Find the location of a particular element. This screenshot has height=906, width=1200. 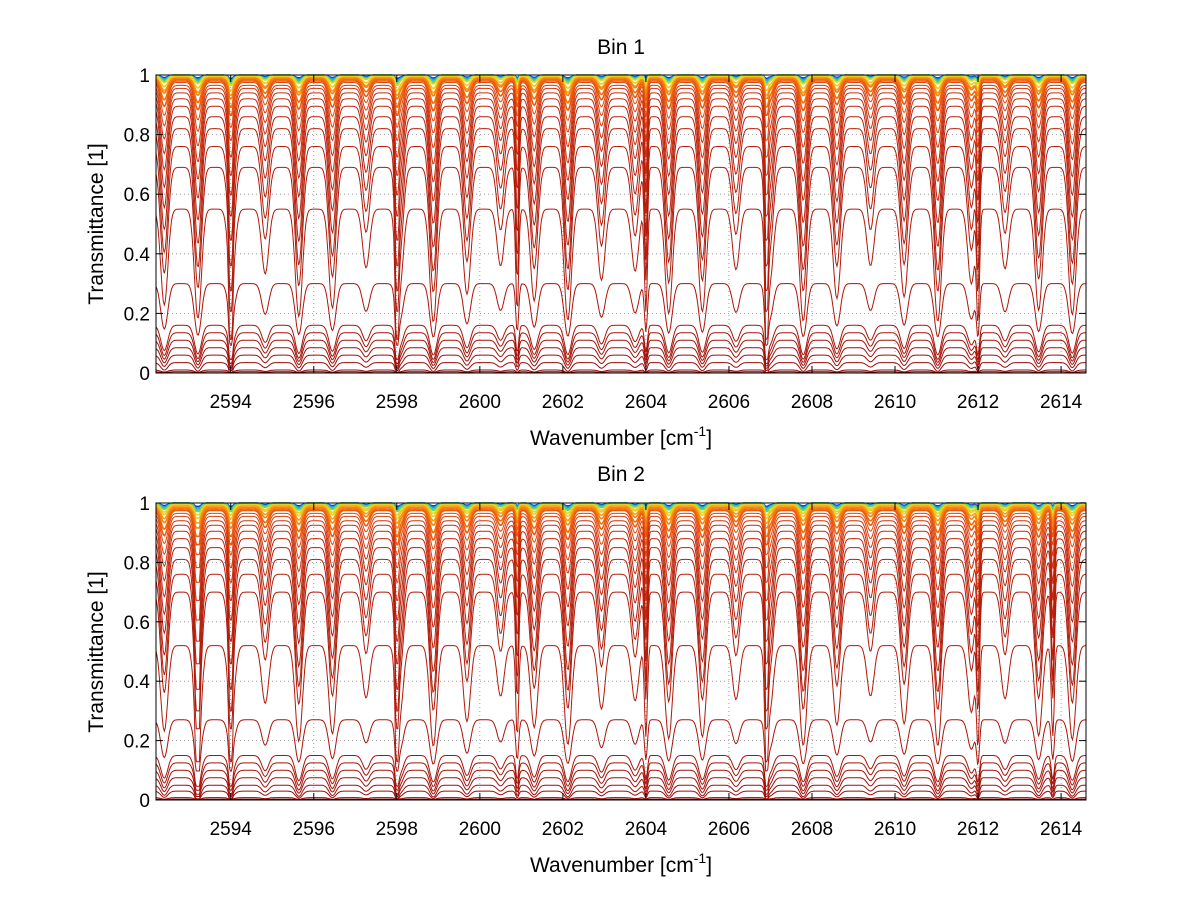

plot-title: Bin 2 is located at coordinates (621, 474).